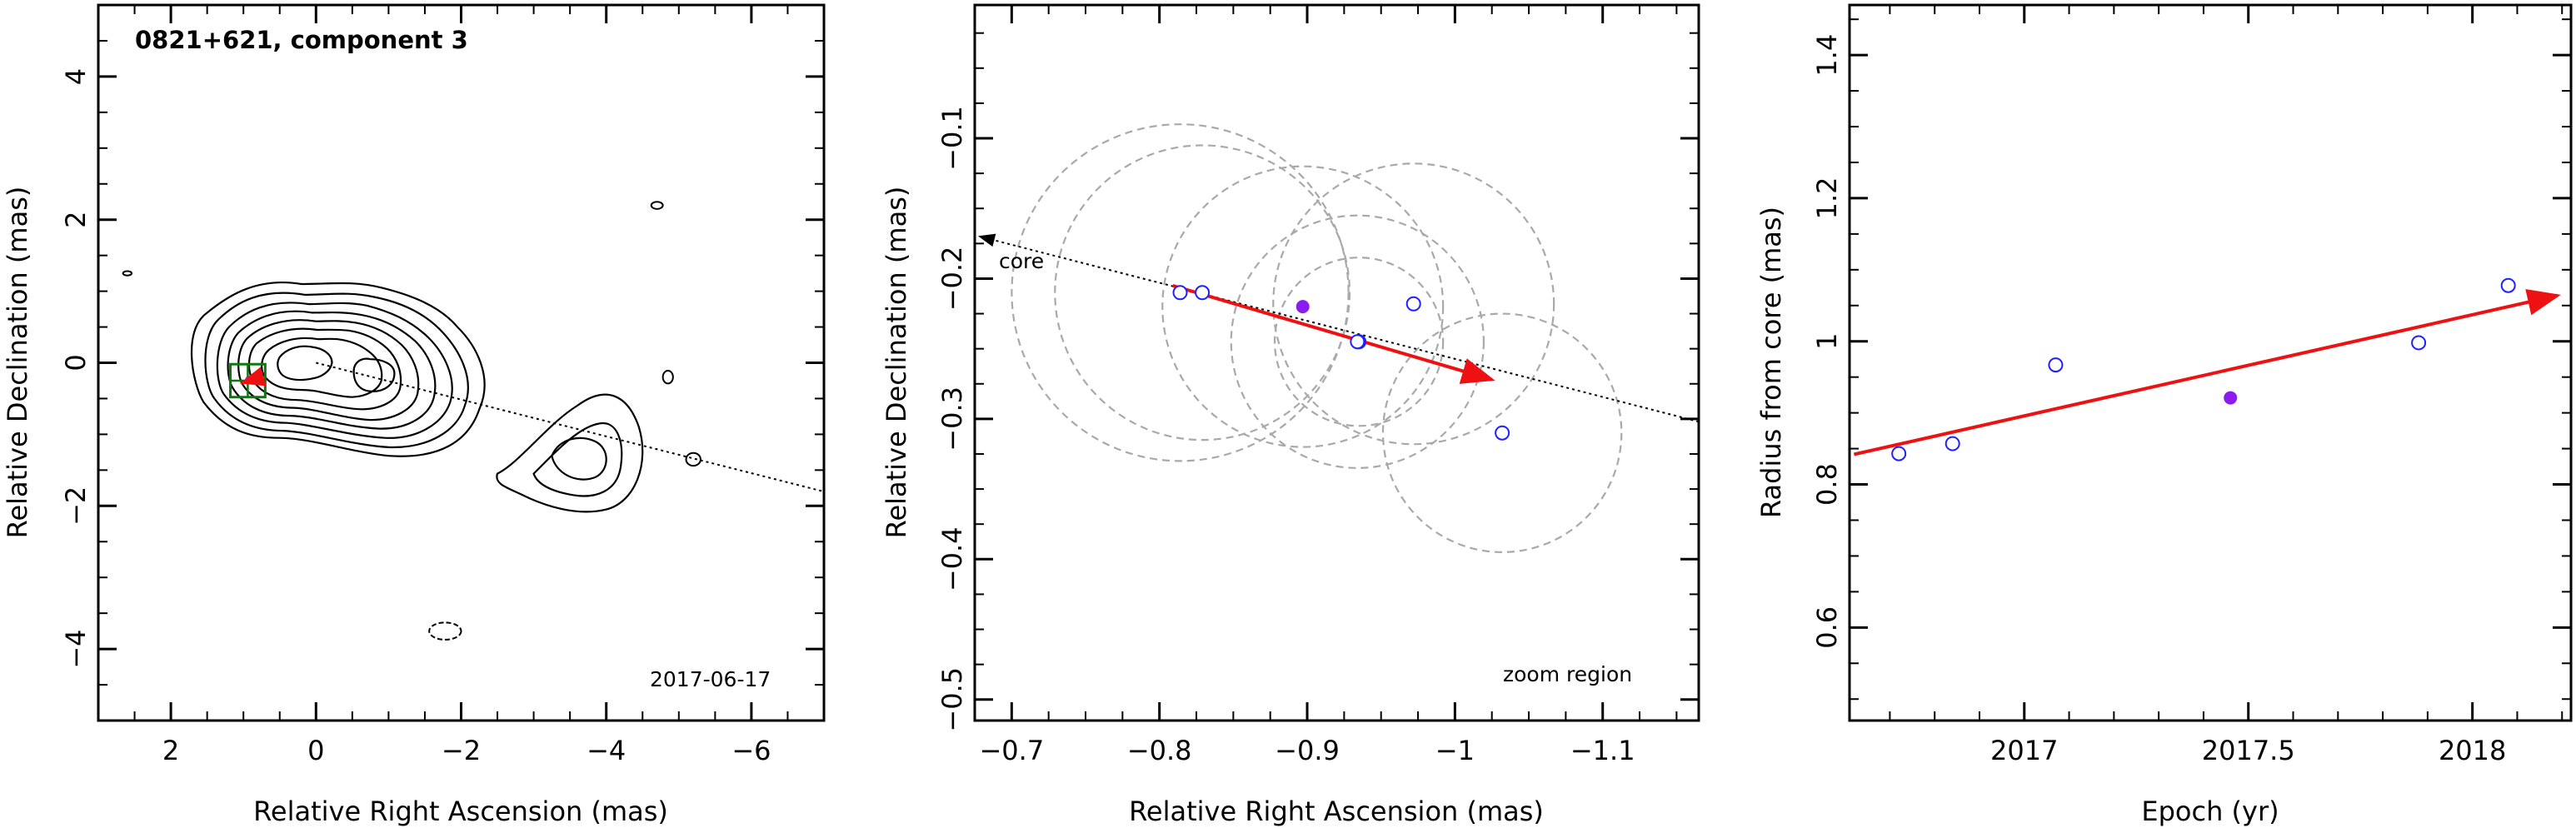 The image size is (2576, 833). Describe the element at coordinates (1827, 627) in the screenshot. I see `p3-ytick-label: 0.6` at that location.